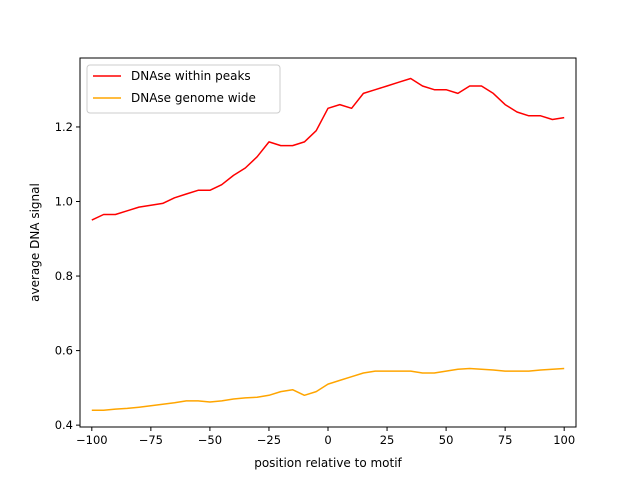 This screenshot has height=480, width=640. What do you see at coordinates (64, 351) in the screenshot?
I see `y-tick-label: 0.6` at bounding box center [64, 351].